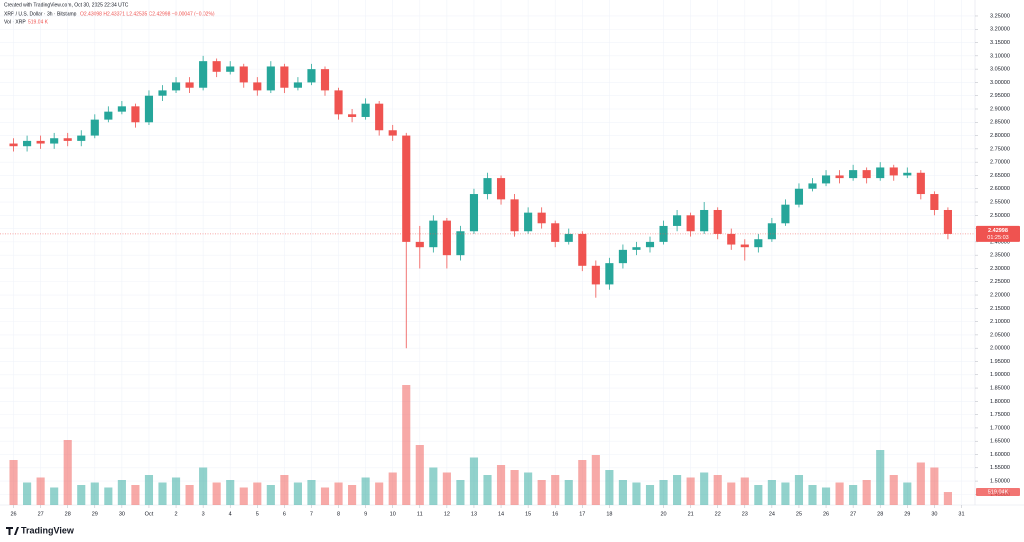  Describe the element at coordinates (1000, 282) in the screenshot. I see `y-tick-label: 2.25000` at that location.